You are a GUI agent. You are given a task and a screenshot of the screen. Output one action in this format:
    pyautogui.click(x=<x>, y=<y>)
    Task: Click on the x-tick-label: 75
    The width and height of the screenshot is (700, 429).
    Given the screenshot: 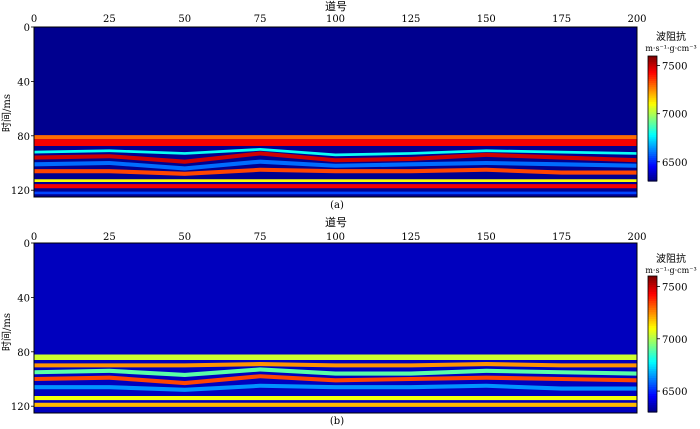 What is the action you would take?
    pyautogui.click(x=260, y=237)
    